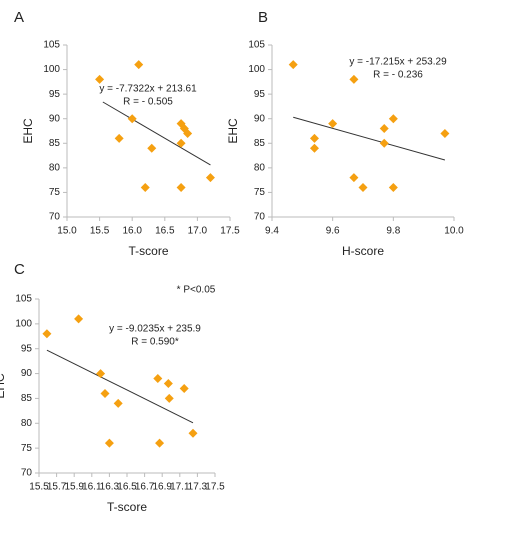  Describe the element at coordinates (196, 290) in the screenshot. I see `significance-note: * P<0.05` at that location.